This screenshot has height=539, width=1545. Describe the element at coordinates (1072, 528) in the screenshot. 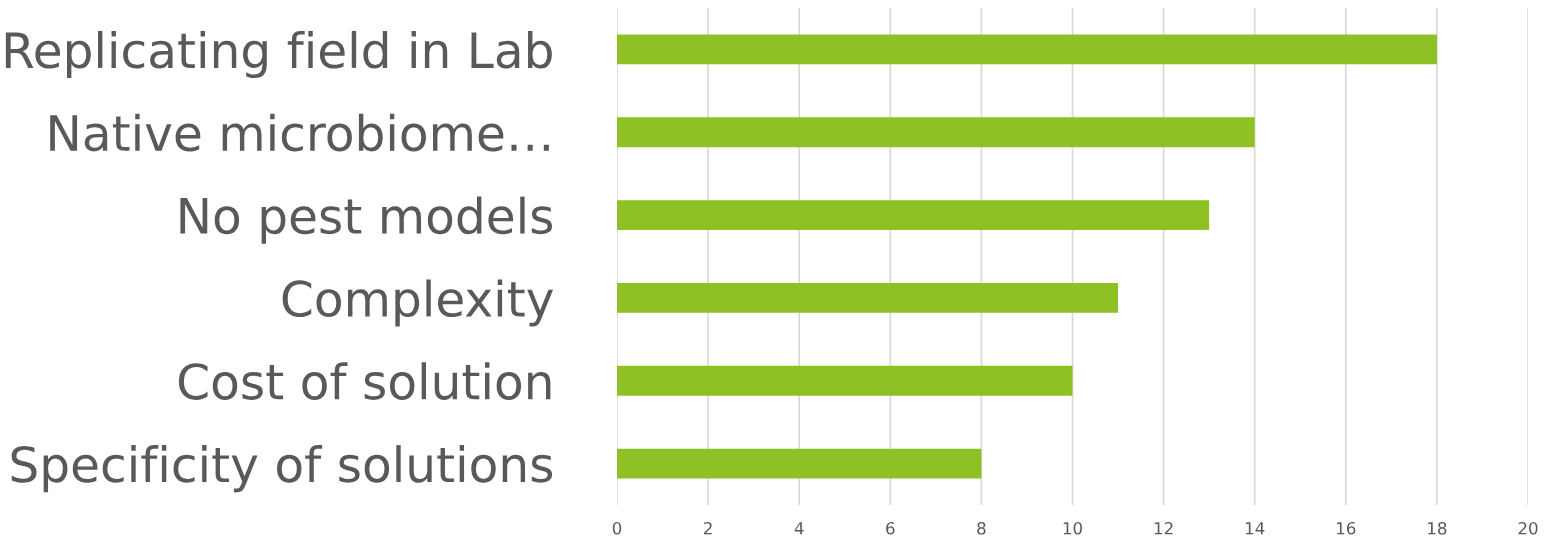

I see `x-tick-label: 10` at that location.